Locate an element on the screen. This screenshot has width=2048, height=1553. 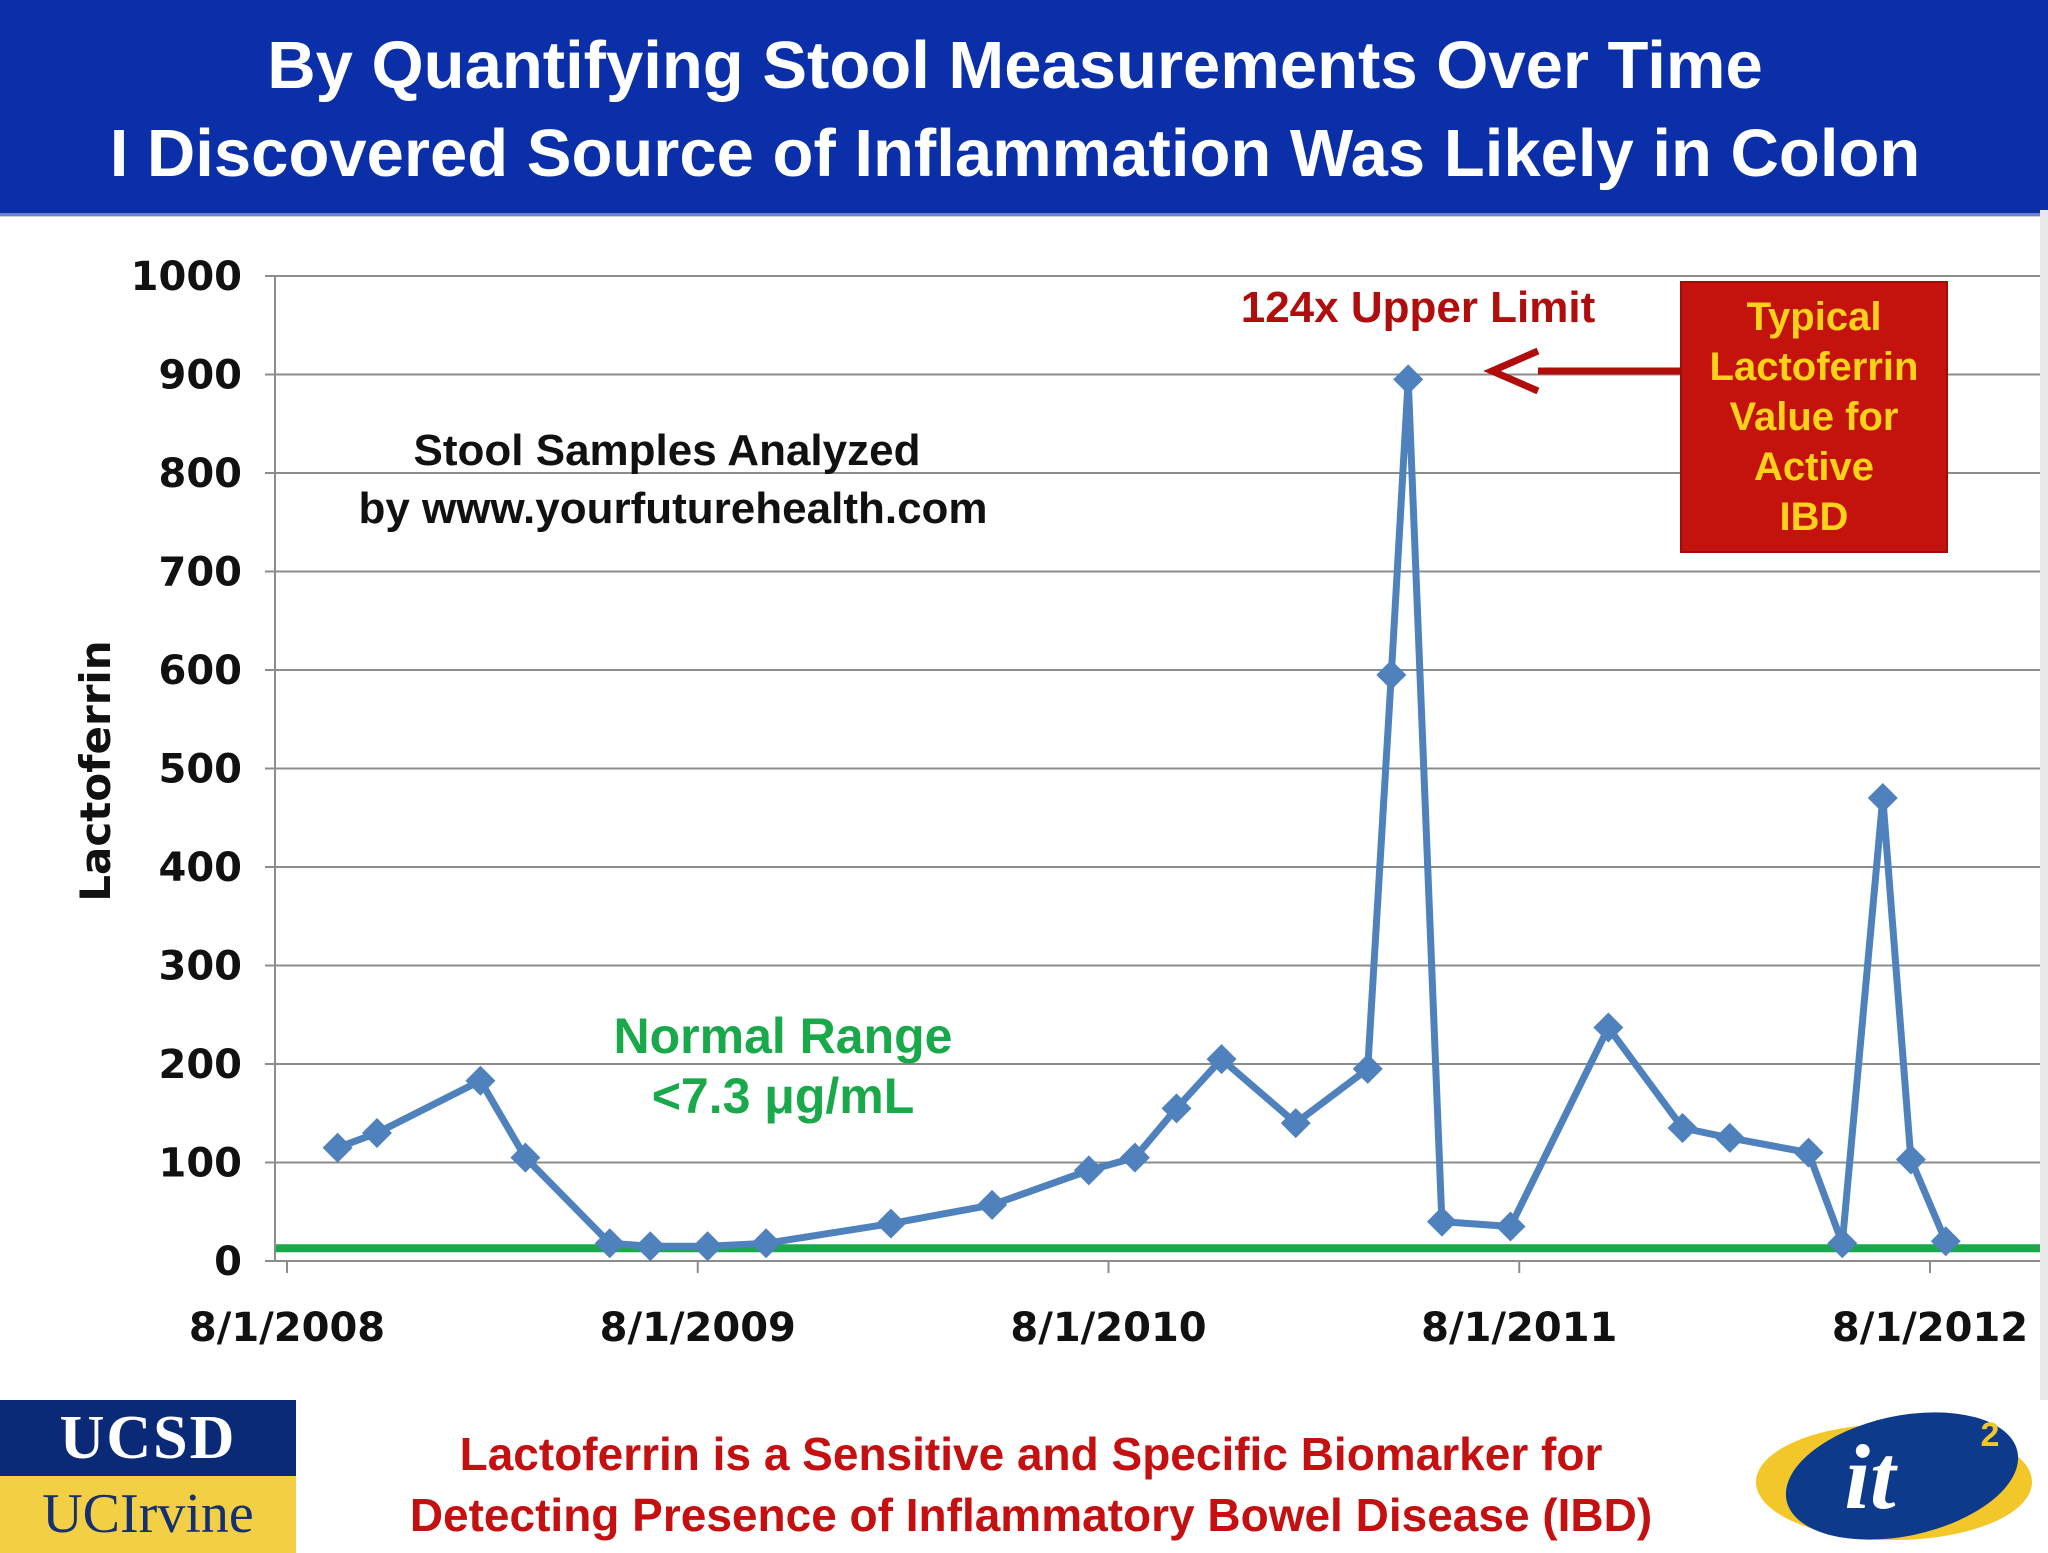
normal-range-label-2: <7.3 μg/mL is located at coordinates (783, 1096).